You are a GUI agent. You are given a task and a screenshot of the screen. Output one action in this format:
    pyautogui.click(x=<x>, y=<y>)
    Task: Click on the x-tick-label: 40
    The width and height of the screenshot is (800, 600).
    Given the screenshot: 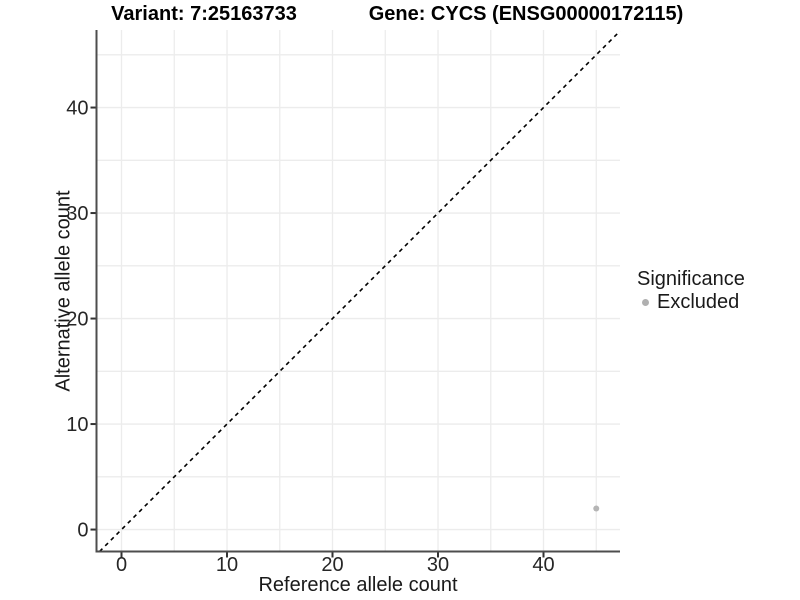 What is the action you would take?
    pyautogui.click(x=543, y=565)
    